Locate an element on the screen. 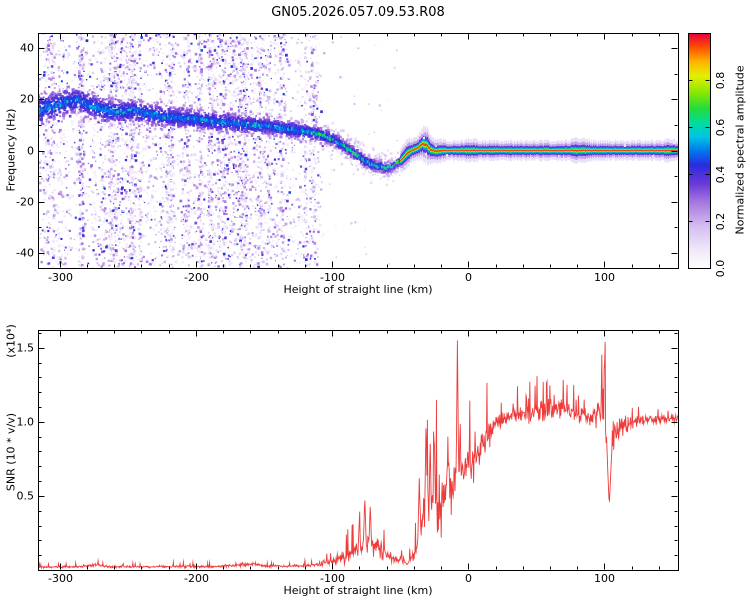  snr-yaxis-label: SNR (10 * v/v) is located at coordinates (11, 452).